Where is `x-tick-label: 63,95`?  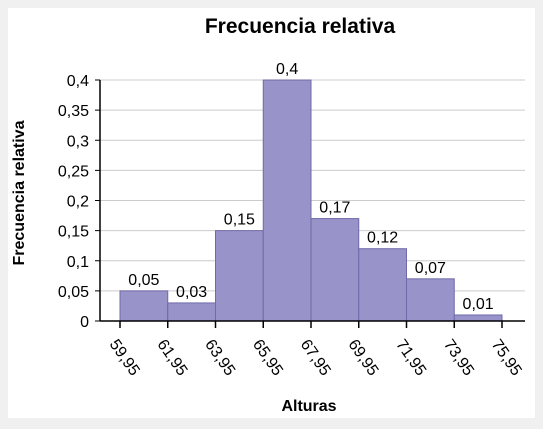 x-tick-label: 63,95 is located at coordinates (219, 358).